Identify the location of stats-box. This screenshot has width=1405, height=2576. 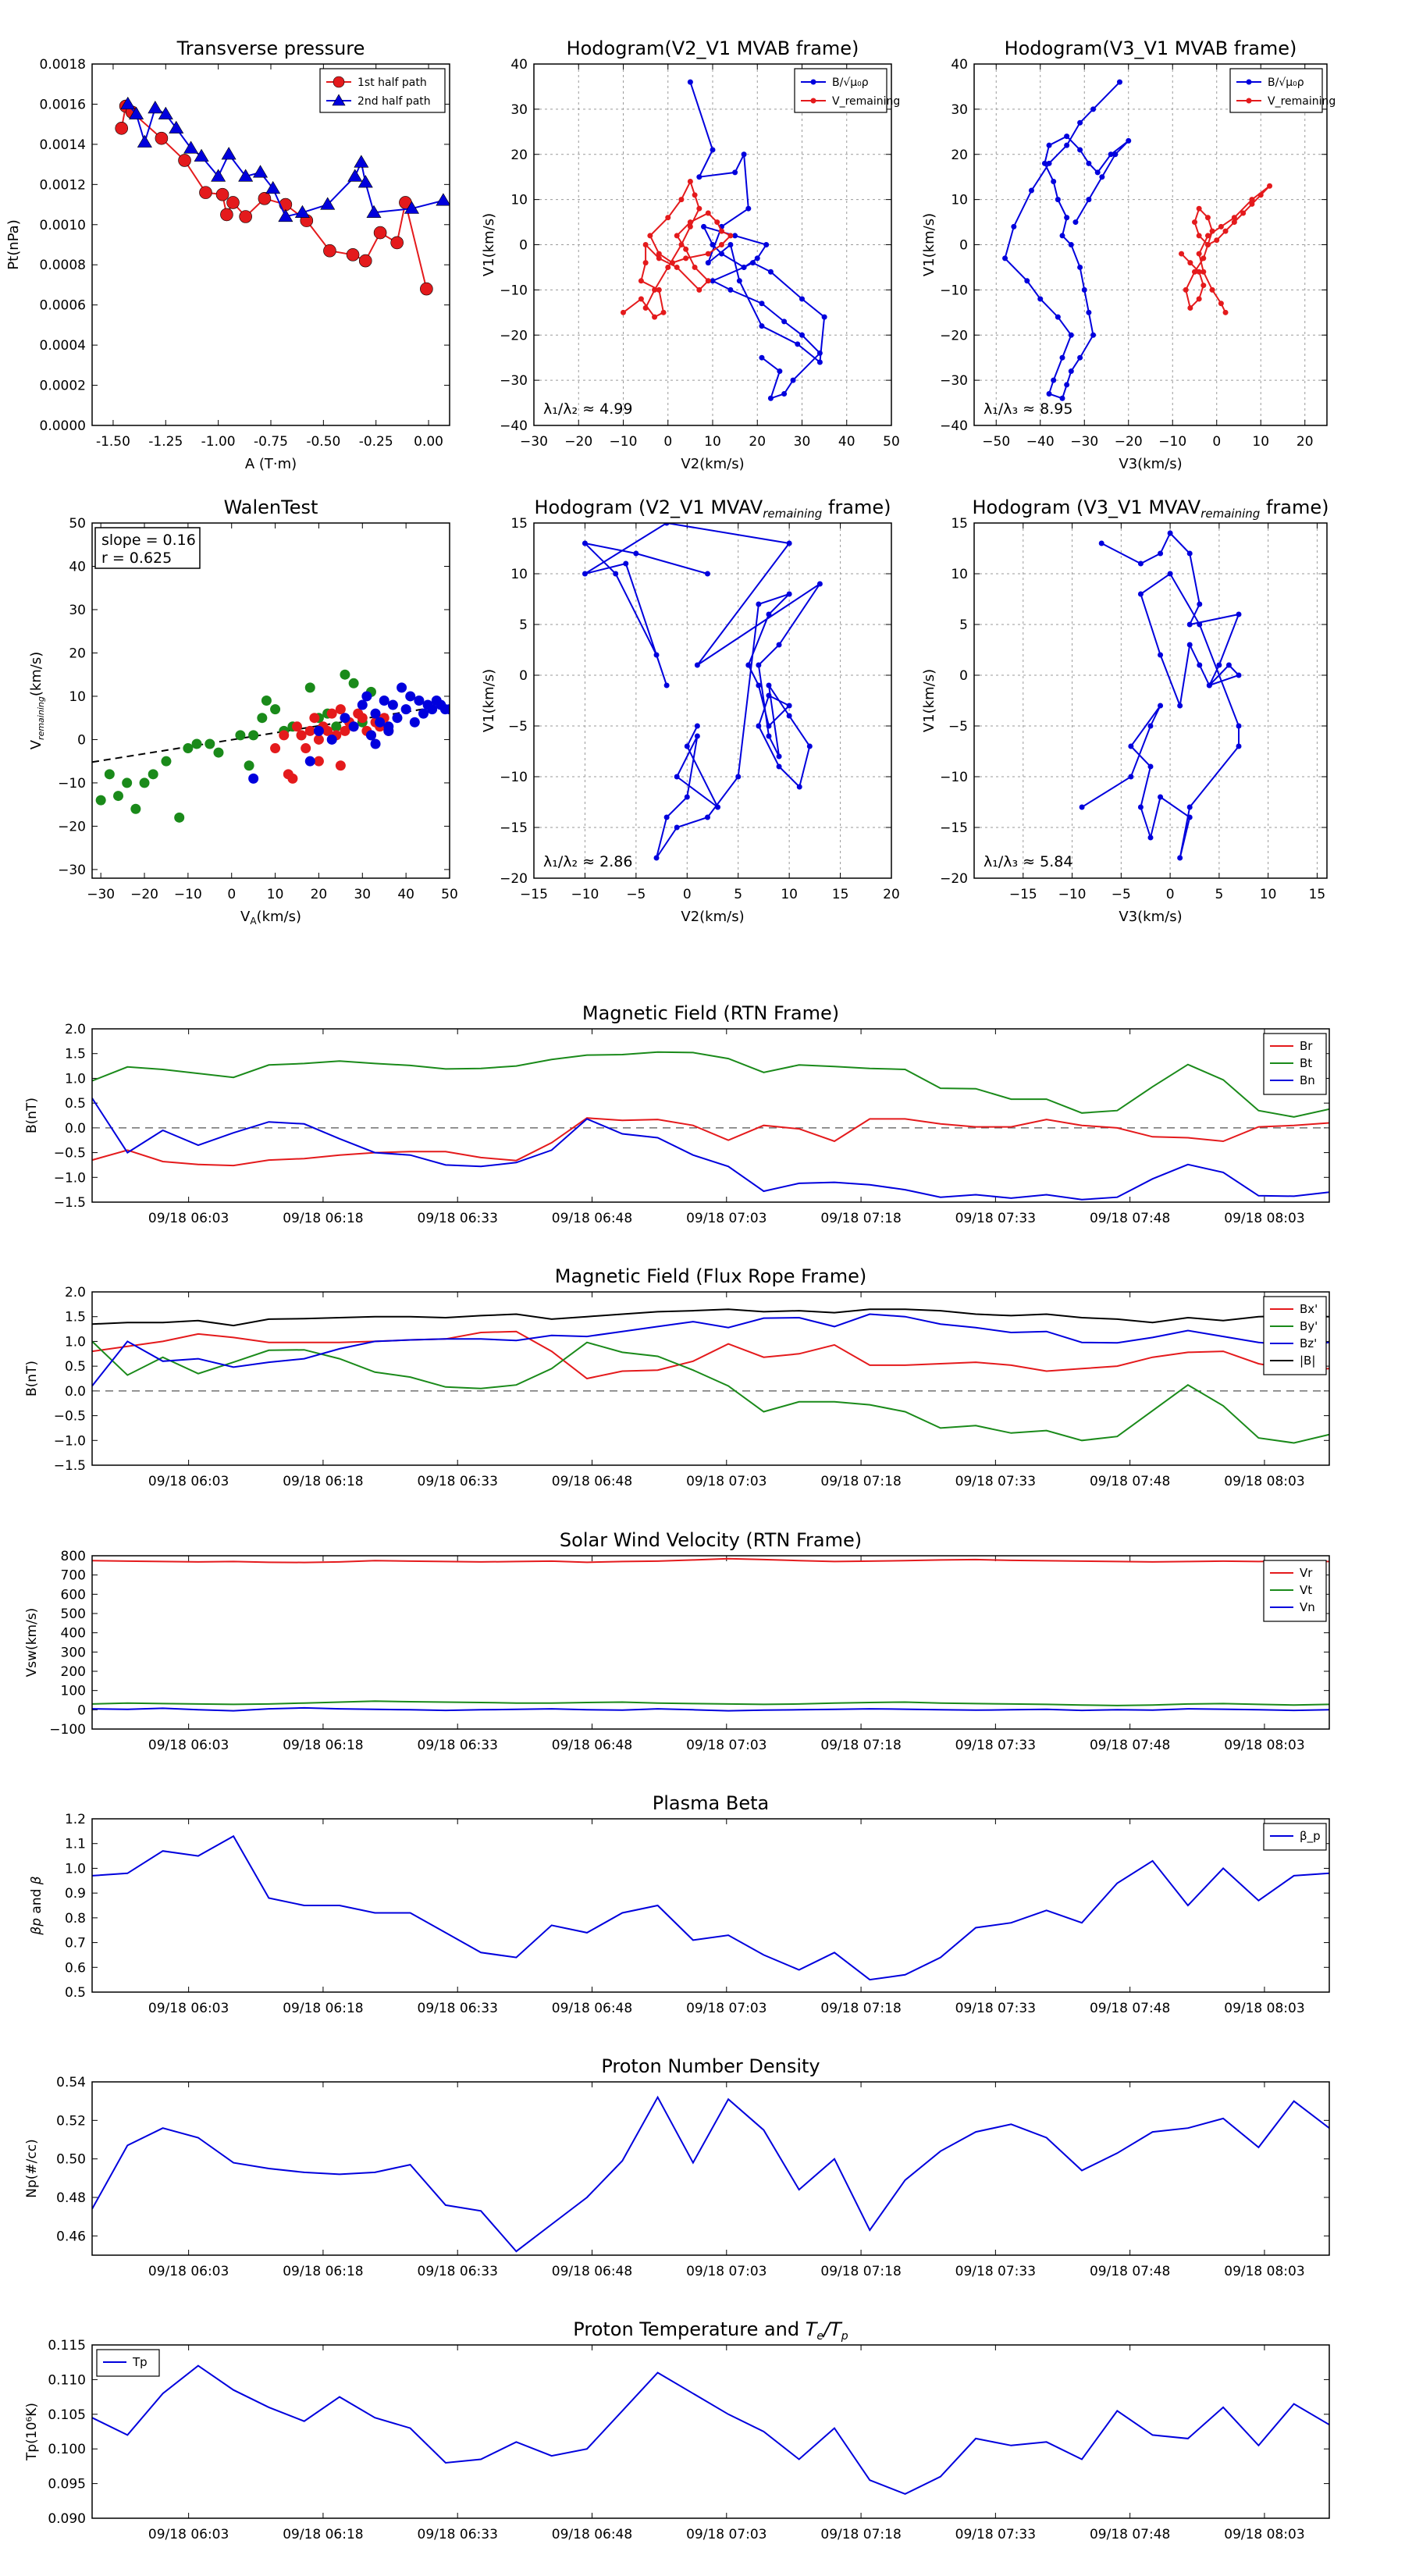
(147, 548).